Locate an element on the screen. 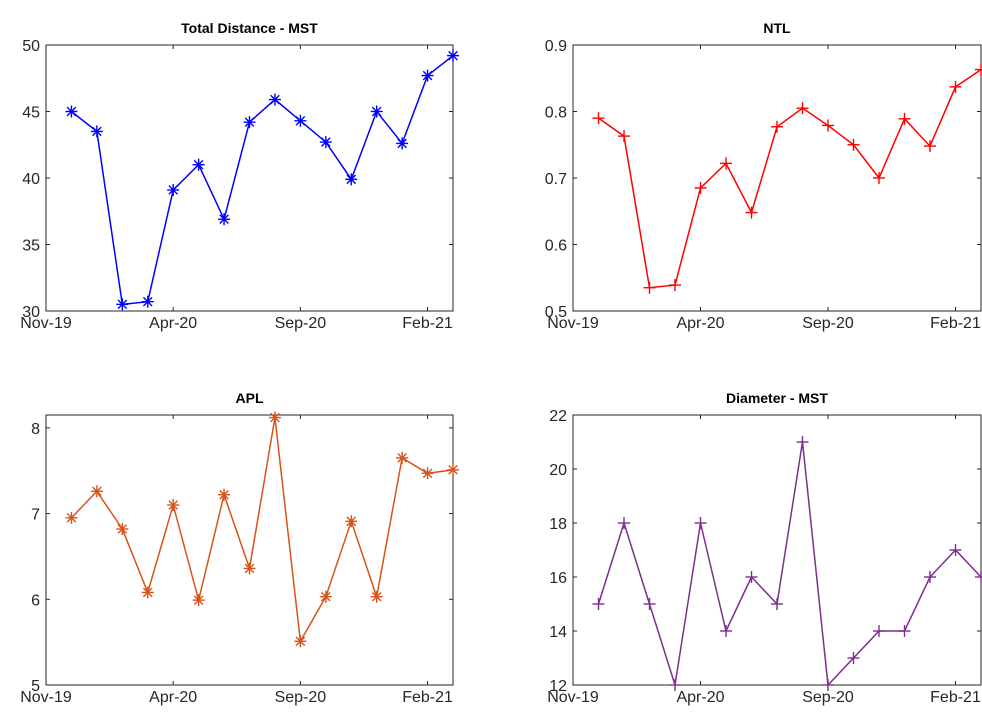 The width and height of the screenshot is (982, 715). y-tick-label: 18 is located at coordinates (558, 524).